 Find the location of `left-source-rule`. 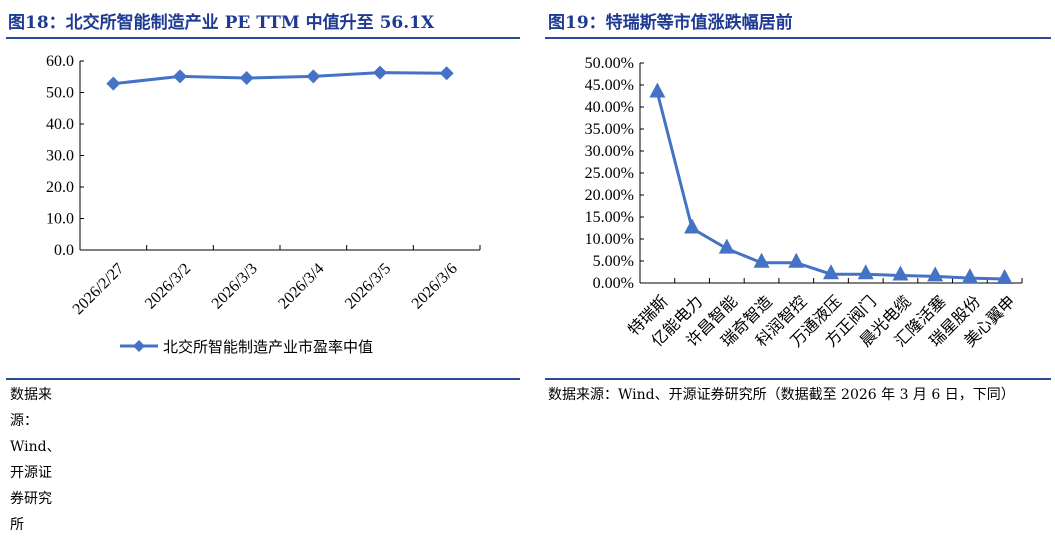

left-source-rule is located at coordinates (263, 379).